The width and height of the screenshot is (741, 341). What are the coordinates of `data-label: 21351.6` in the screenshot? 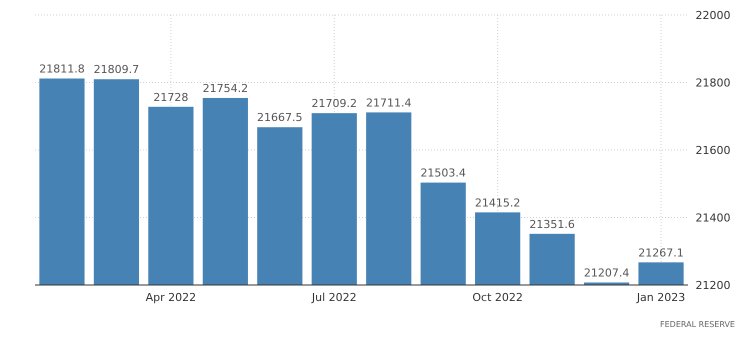 It's located at (552, 224).